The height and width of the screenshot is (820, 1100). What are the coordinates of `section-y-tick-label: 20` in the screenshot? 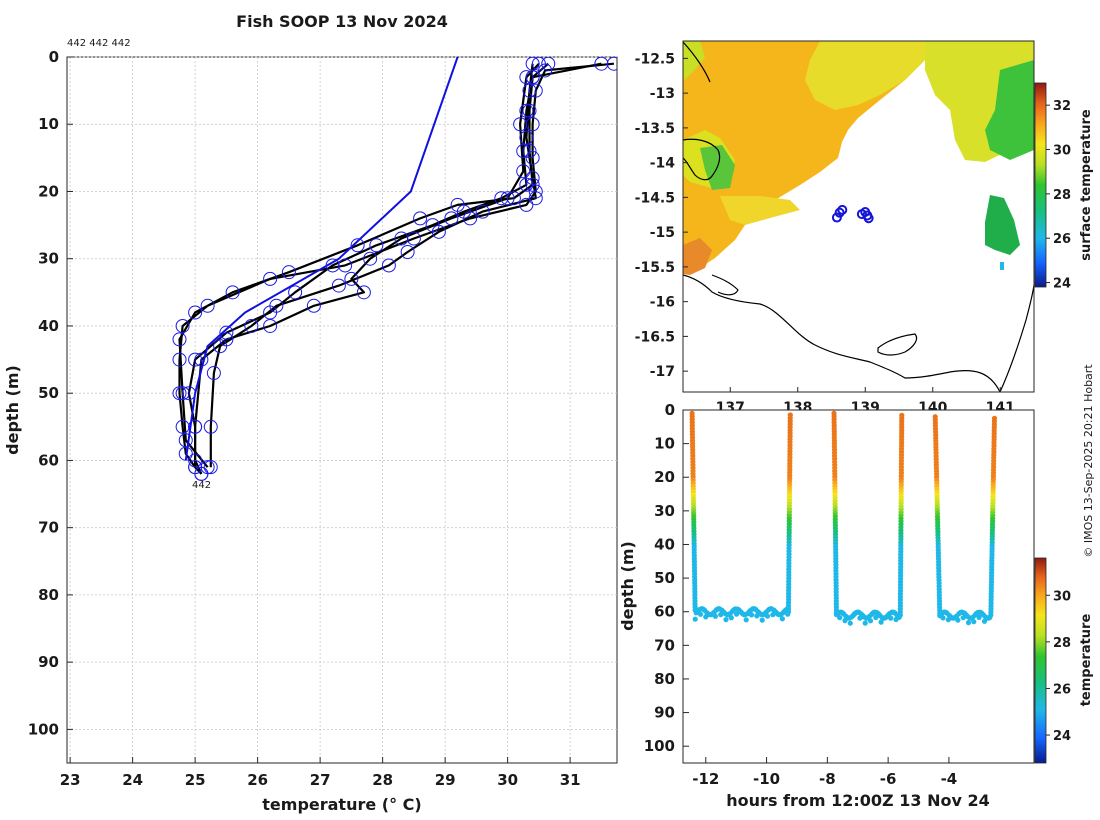 It's located at (664, 477).